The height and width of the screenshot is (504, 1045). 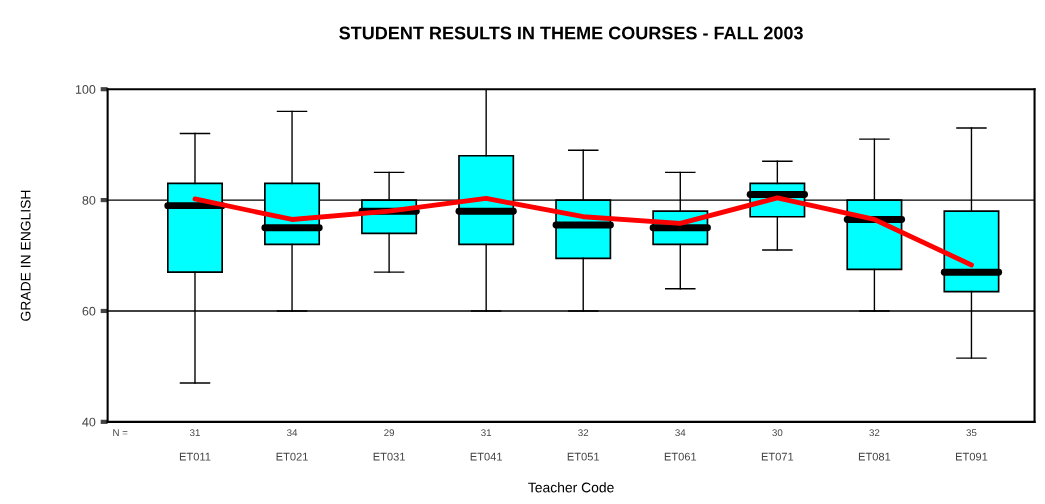 What do you see at coordinates (25, 255) in the screenshot?
I see `y-axis-title: GRADE IN ENGLISH` at bounding box center [25, 255].